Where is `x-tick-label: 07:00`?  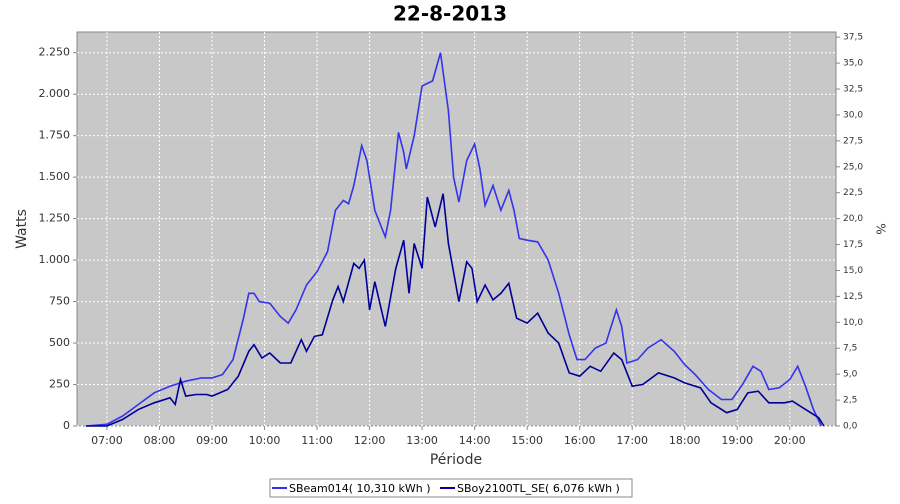
x-tick-label: 07:00 is located at coordinates (107, 440).